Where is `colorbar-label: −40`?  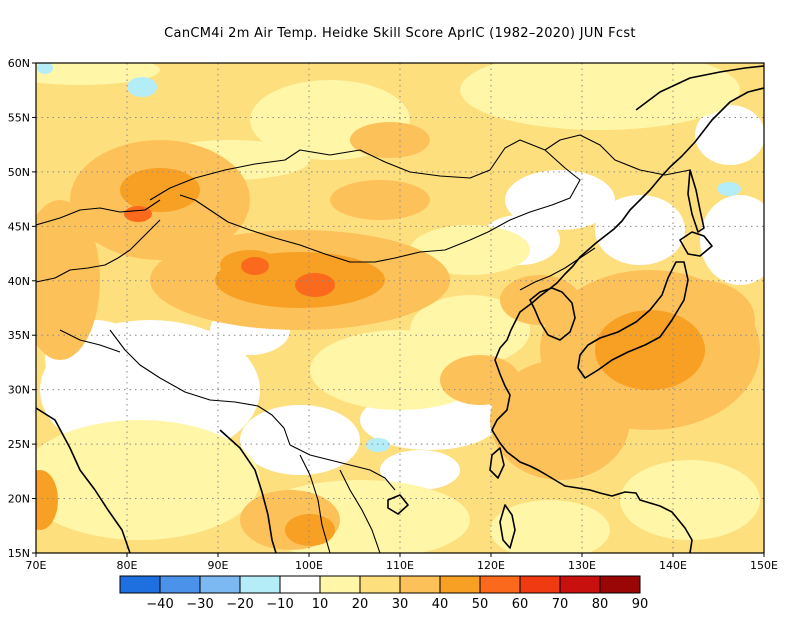 colorbar-label: −40 is located at coordinates (159, 604).